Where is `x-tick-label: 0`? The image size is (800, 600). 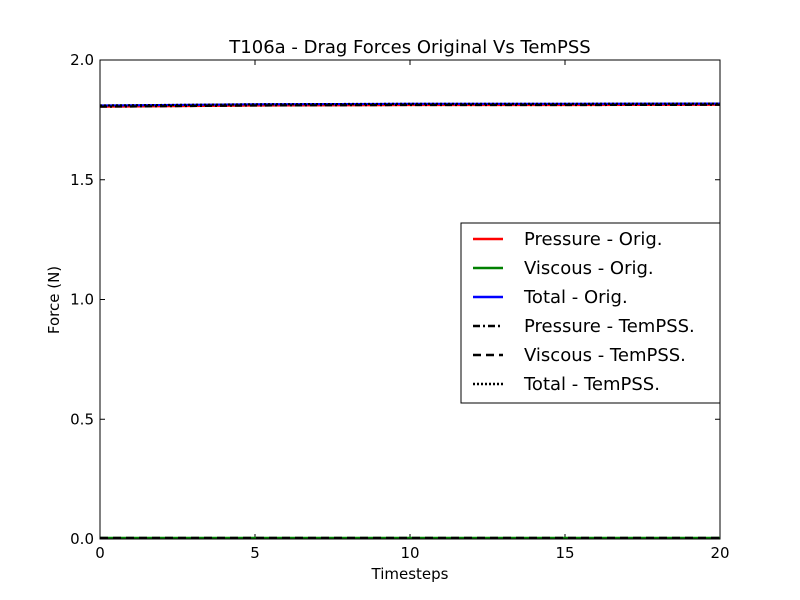 x-tick-label: 0 is located at coordinates (100, 553).